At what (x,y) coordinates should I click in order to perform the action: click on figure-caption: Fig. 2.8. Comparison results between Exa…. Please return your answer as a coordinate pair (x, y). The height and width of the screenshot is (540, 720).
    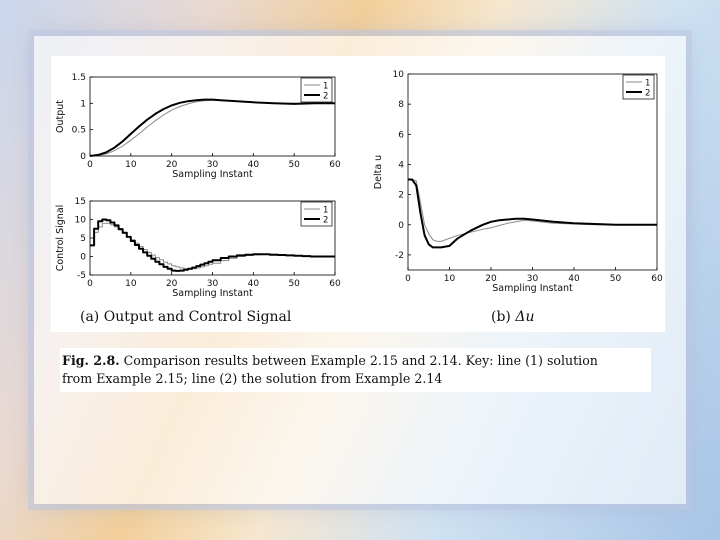
    Looking at the image, I should click on (355, 370).